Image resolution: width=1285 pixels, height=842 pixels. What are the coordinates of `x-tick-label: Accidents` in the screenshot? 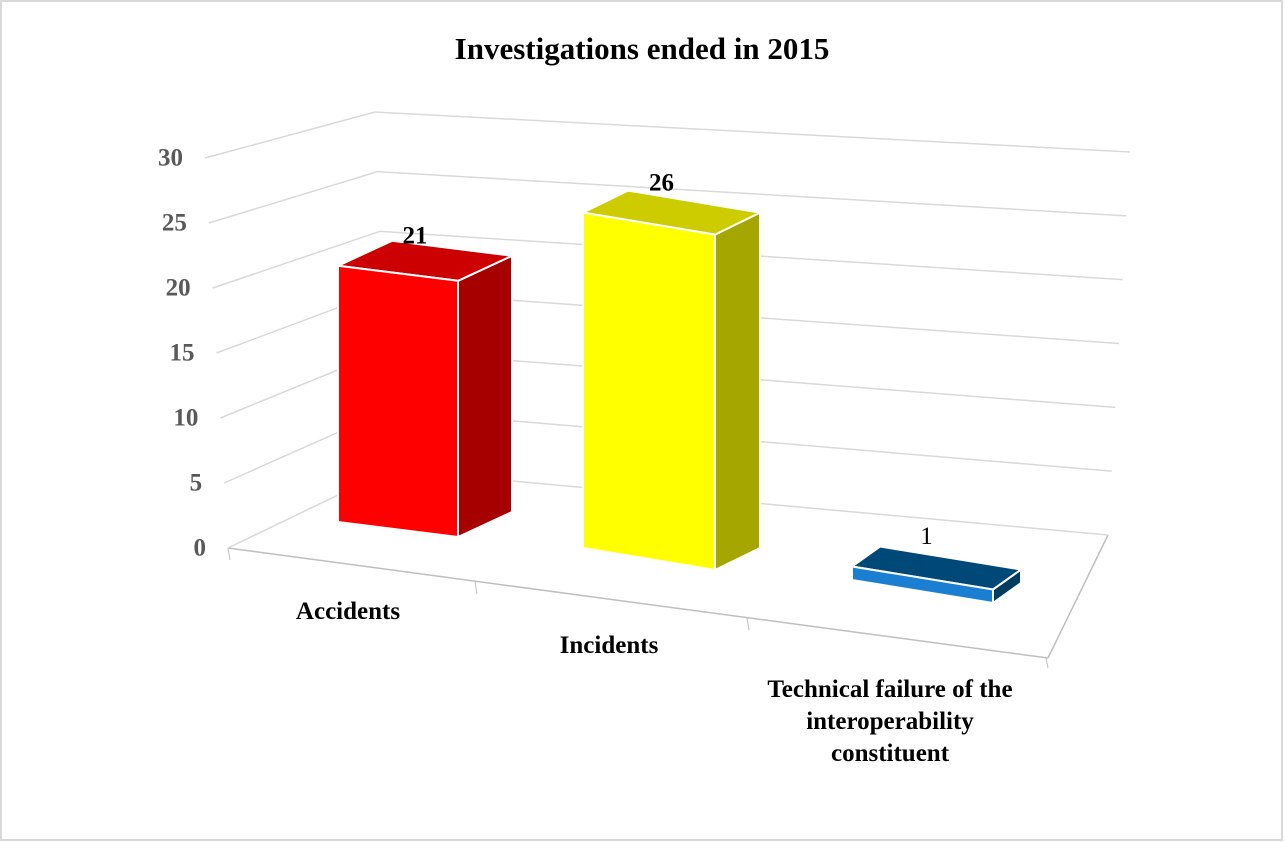 It's located at (348, 611).